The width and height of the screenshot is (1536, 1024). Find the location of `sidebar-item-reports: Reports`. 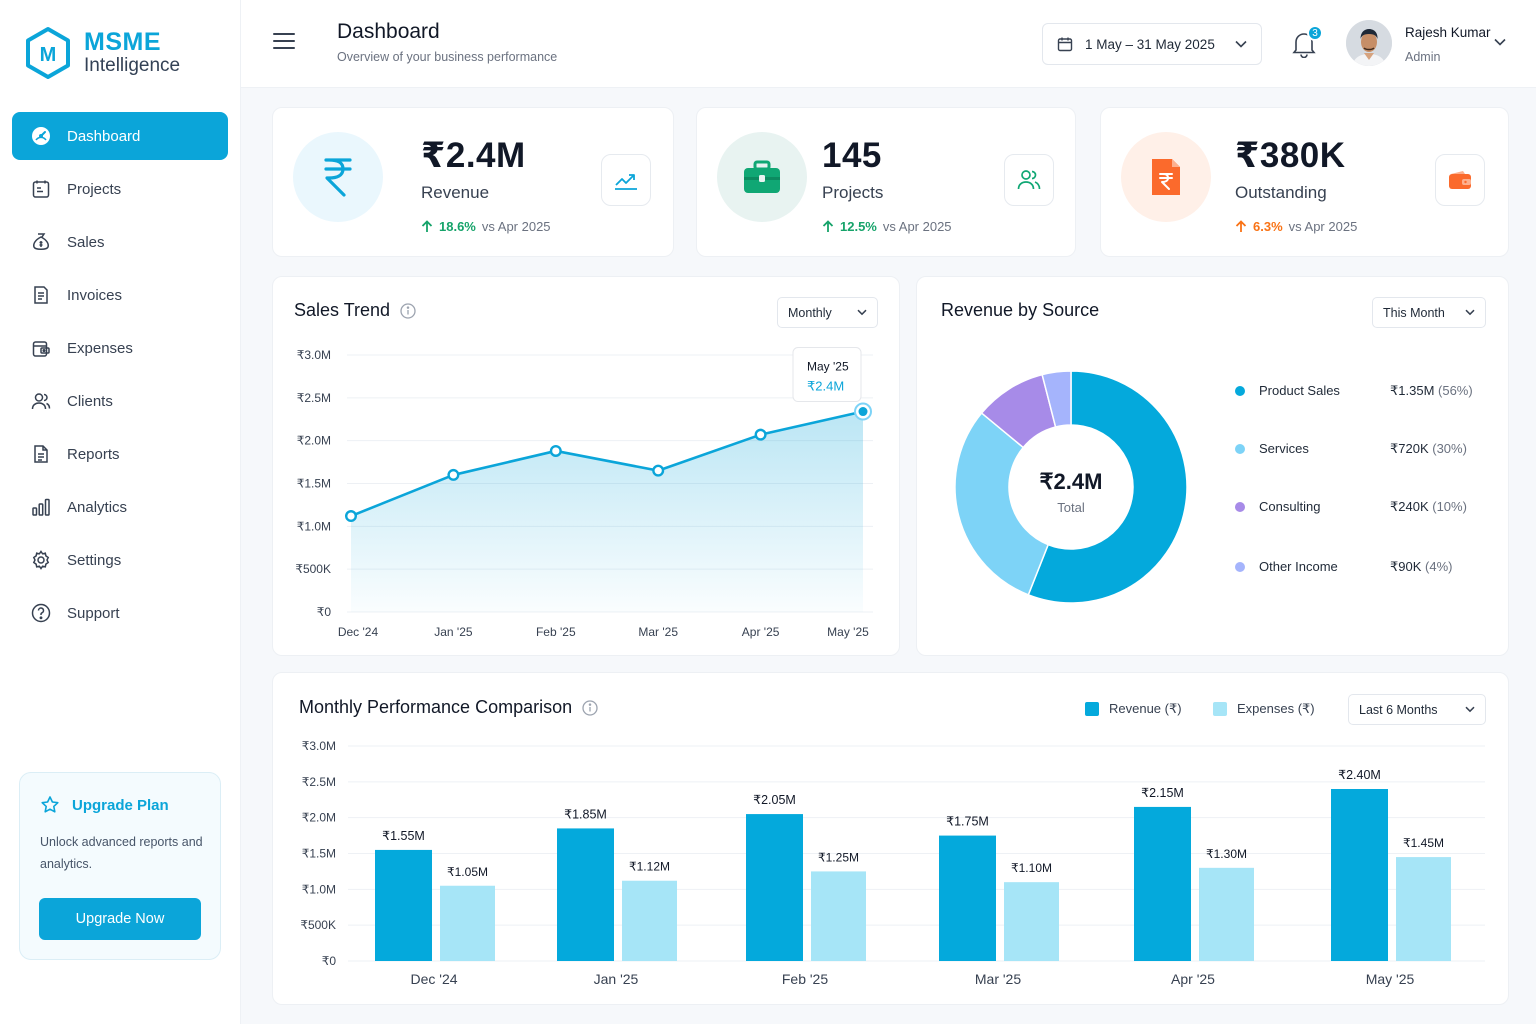

sidebar-item-reports: Reports is located at coordinates (120, 454).